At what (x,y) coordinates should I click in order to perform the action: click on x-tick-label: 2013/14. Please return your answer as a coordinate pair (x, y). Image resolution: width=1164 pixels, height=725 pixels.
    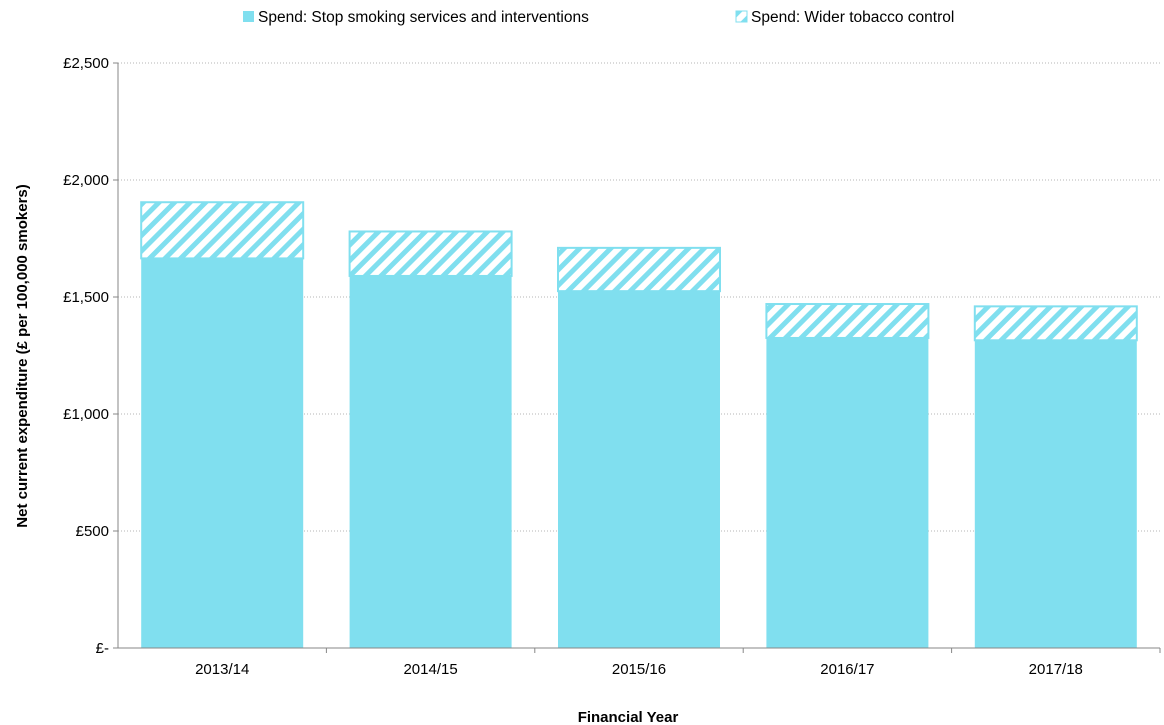
    Looking at the image, I should click on (222, 669).